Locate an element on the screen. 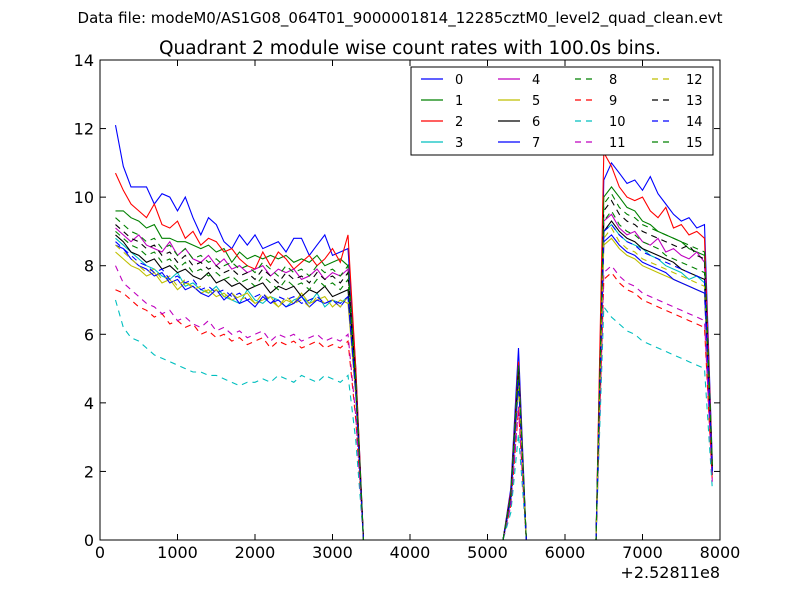 The width and height of the screenshot is (800, 600). legend-label: 7 is located at coordinates (536, 143).